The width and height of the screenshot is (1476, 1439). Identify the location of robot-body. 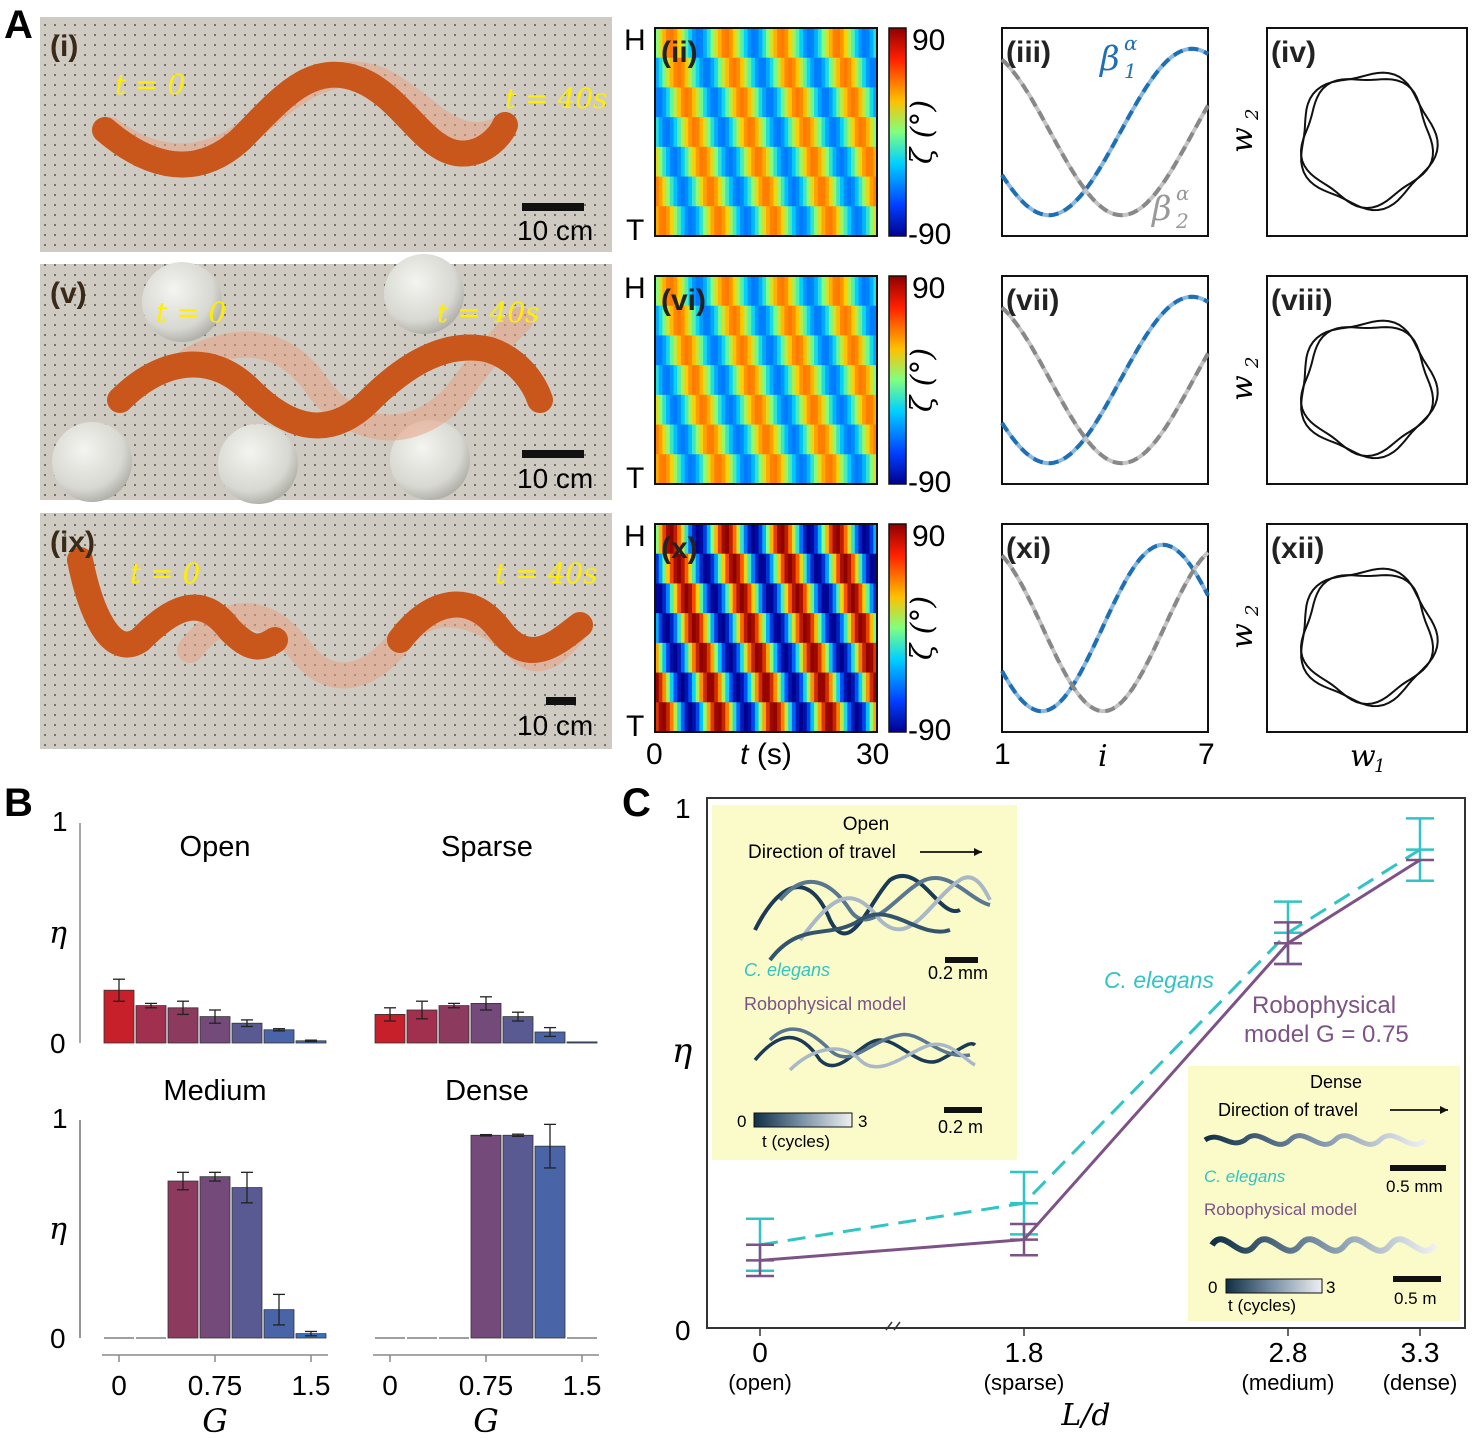
(177, 603).